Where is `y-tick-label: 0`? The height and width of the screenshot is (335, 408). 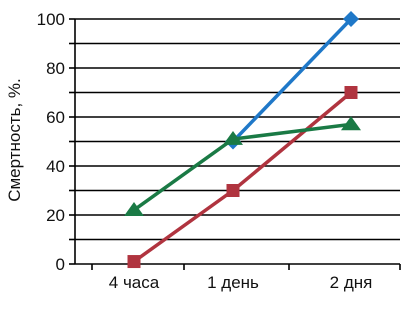
y-tick-label: 0 is located at coordinates (60, 264).